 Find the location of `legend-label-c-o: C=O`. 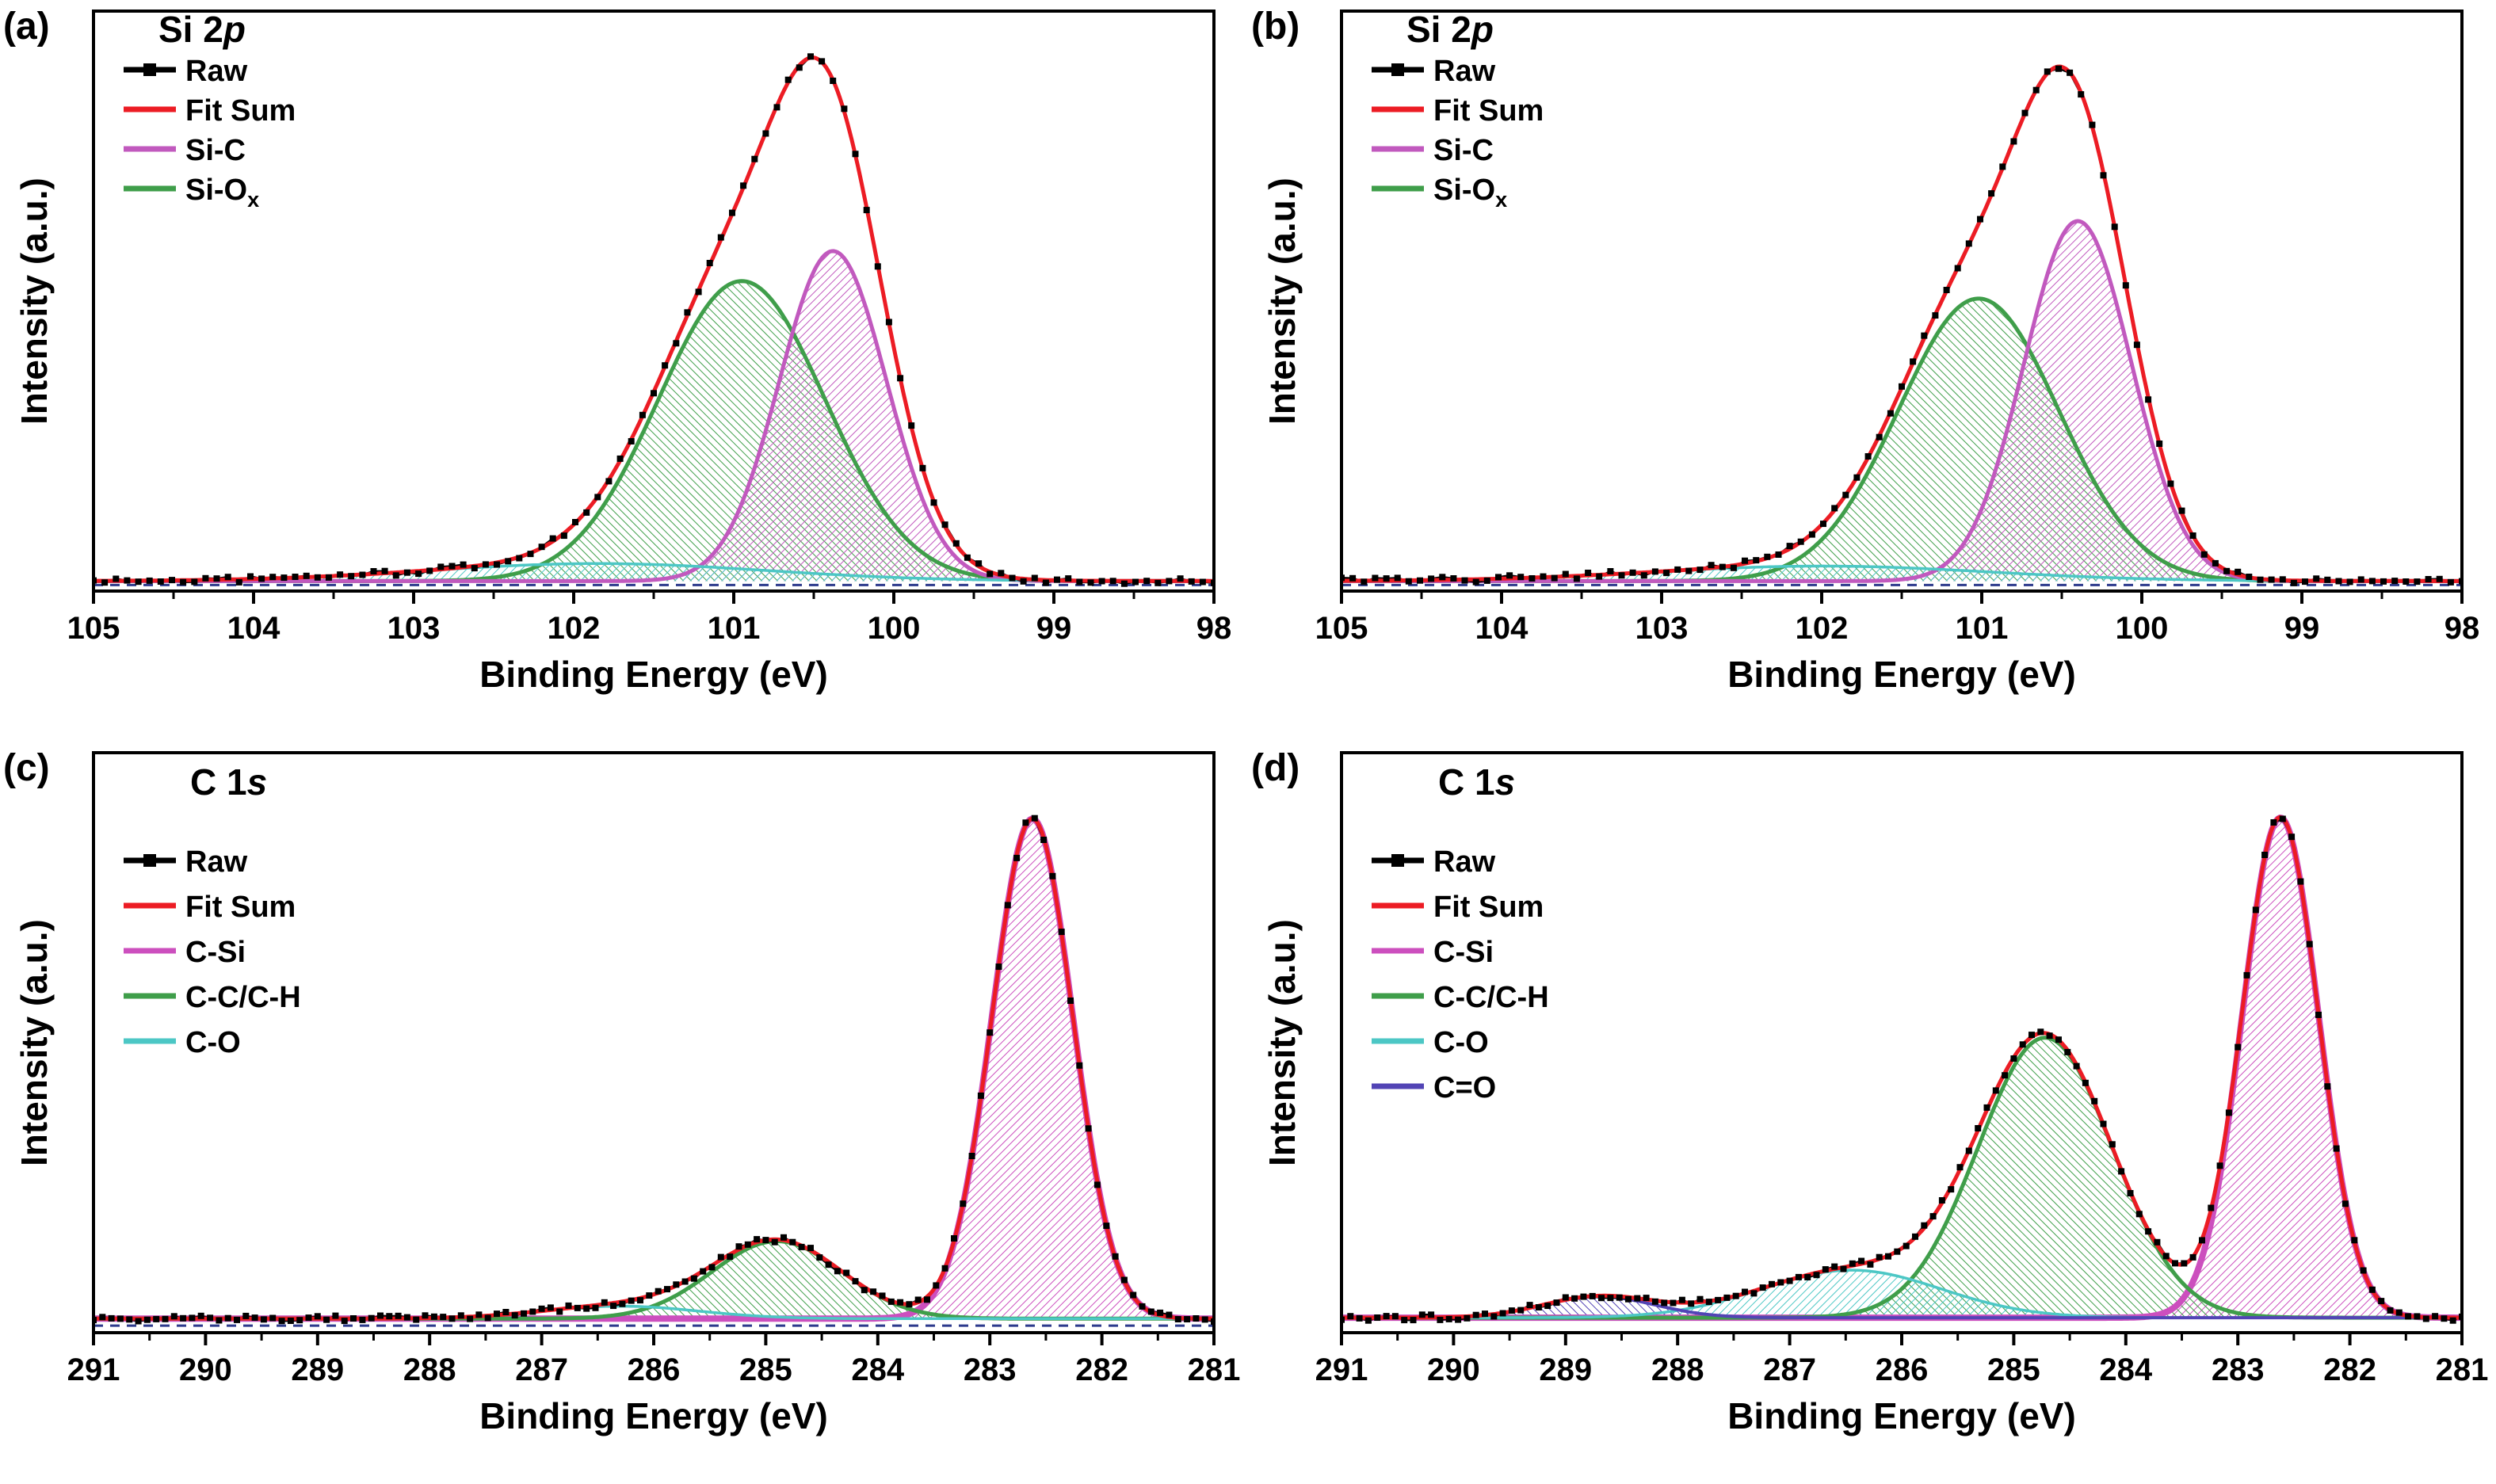

legend-label-c-o: C=O is located at coordinates (1465, 1087).